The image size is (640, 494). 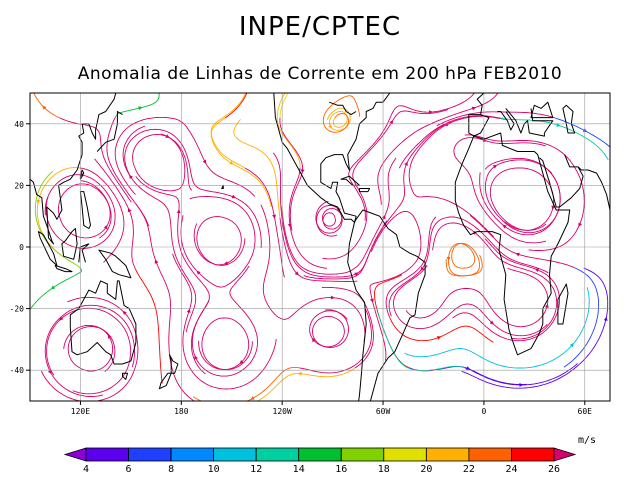 I want to click on colorbar-low-triangle, so click(x=75, y=454).